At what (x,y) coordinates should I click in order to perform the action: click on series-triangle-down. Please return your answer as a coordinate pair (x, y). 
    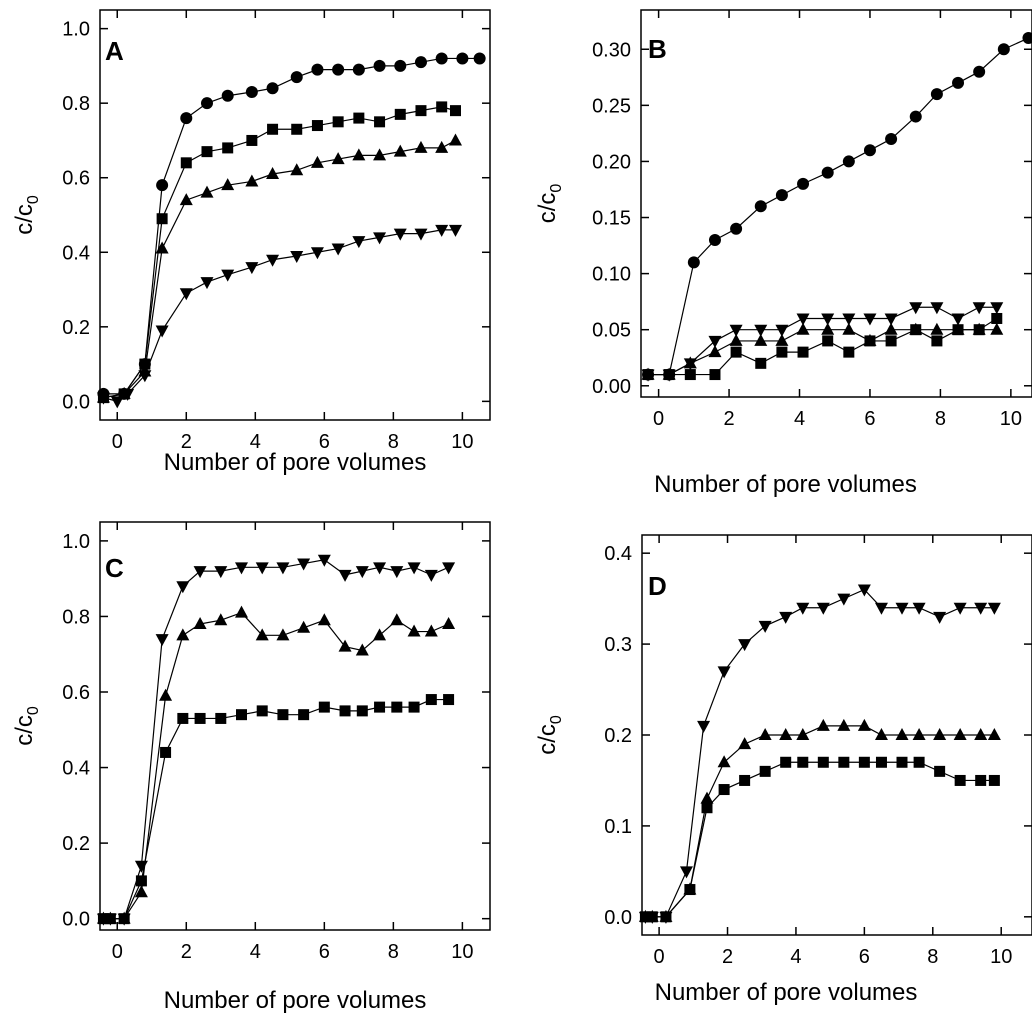
    Looking at the image, I should click on (279, 316).